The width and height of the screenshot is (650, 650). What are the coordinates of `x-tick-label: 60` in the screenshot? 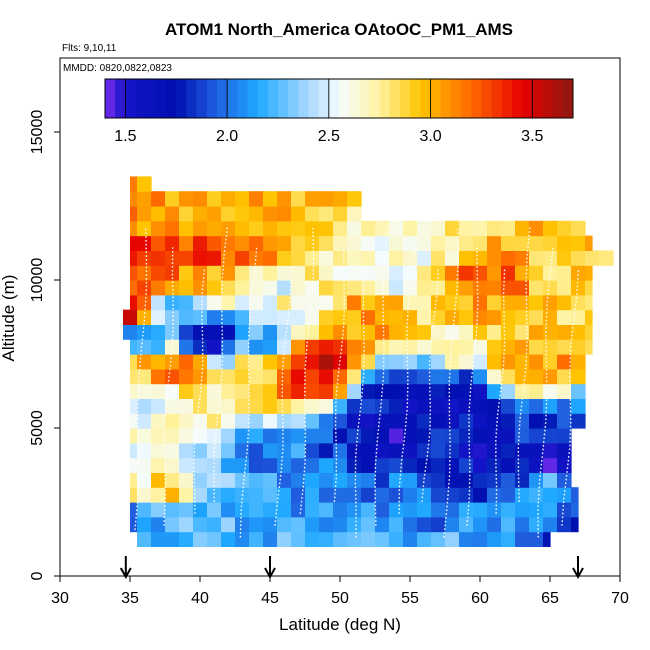 It's located at (480, 598).